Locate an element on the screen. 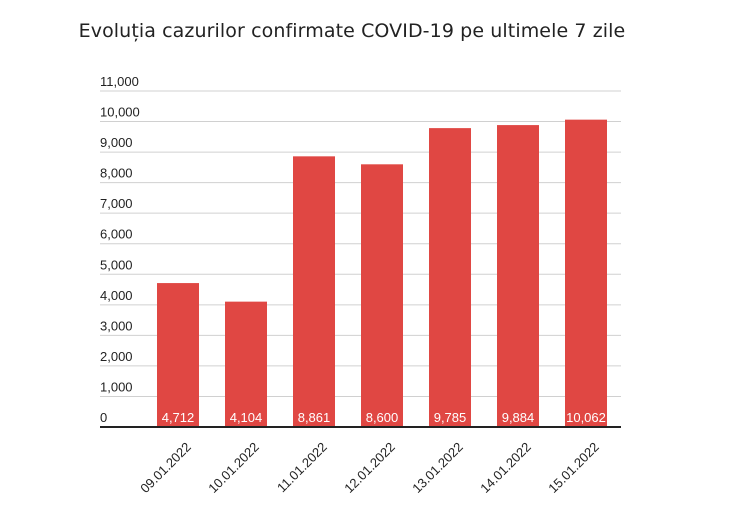  bar-value-label: 10,062 is located at coordinates (586, 417).